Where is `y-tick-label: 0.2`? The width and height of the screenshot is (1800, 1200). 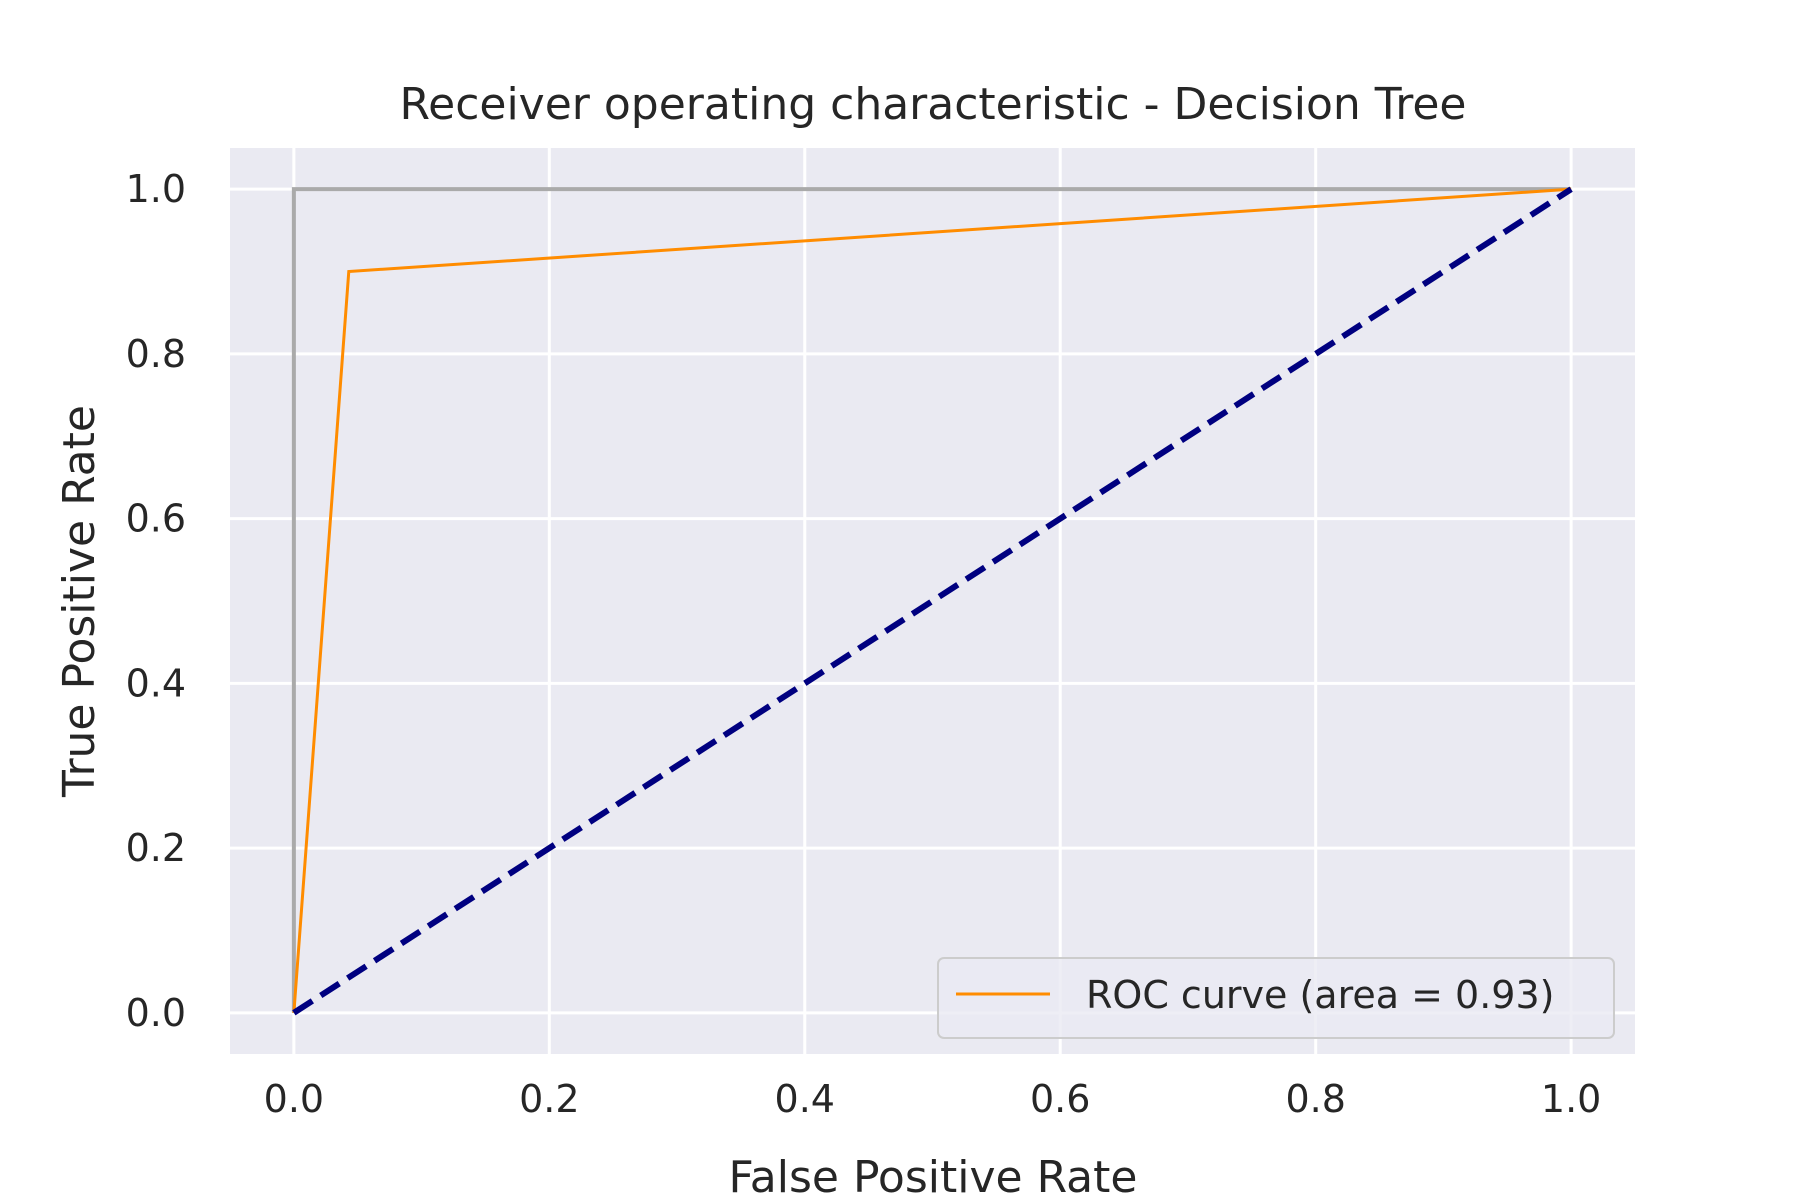
y-tick-label: 0.2 is located at coordinates (156, 848).